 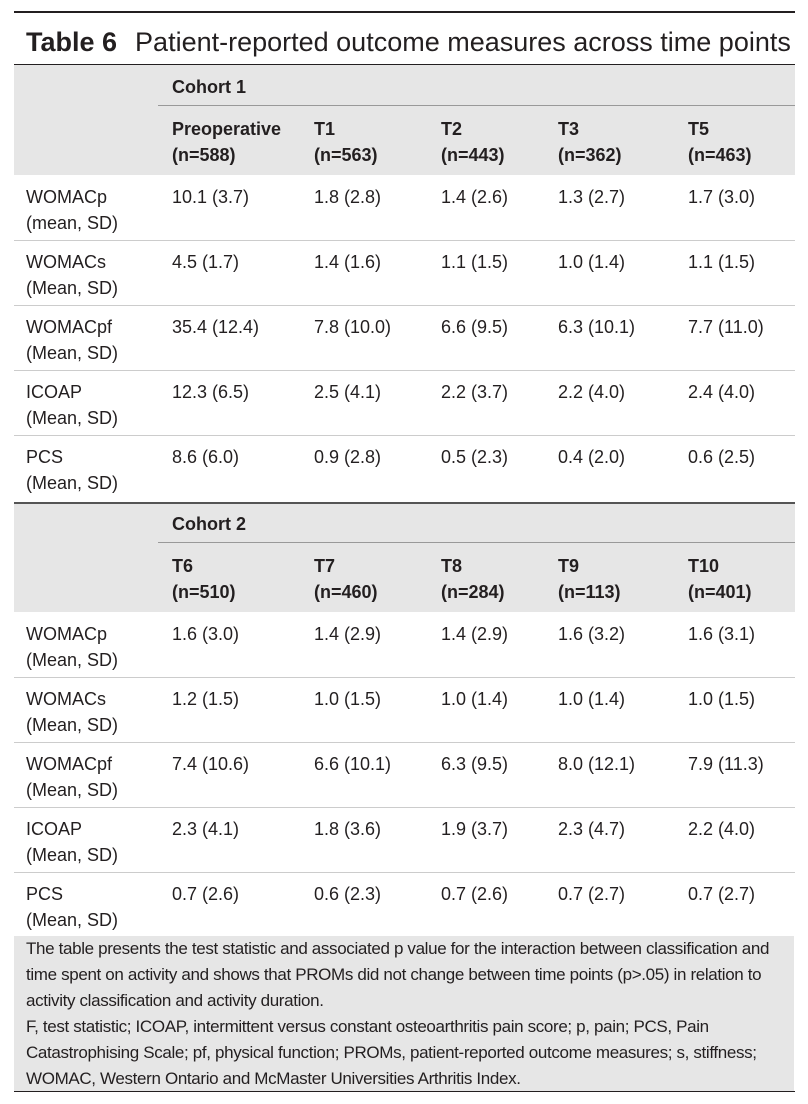 What do you see at coordinates (348, 457) in the screenshot?
I see `cell: 0.9 (2.8)` at bounding box center [348, 457].